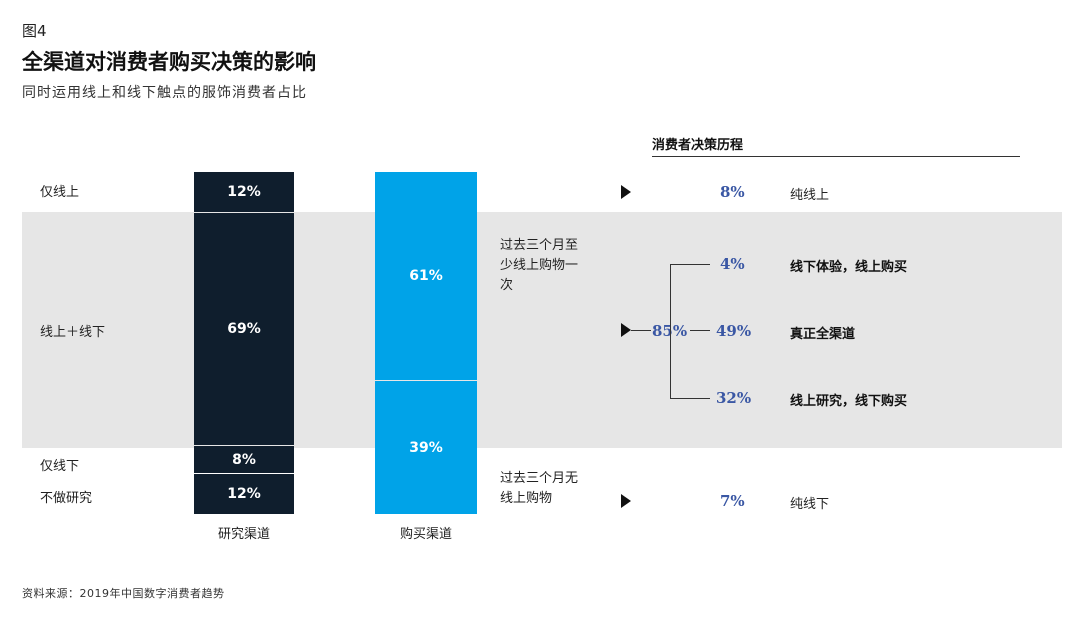 The width and height of the screenshot is (1080, 629). I want to click on research-bar-segment-online-offline: 69%, so click(244, 329).